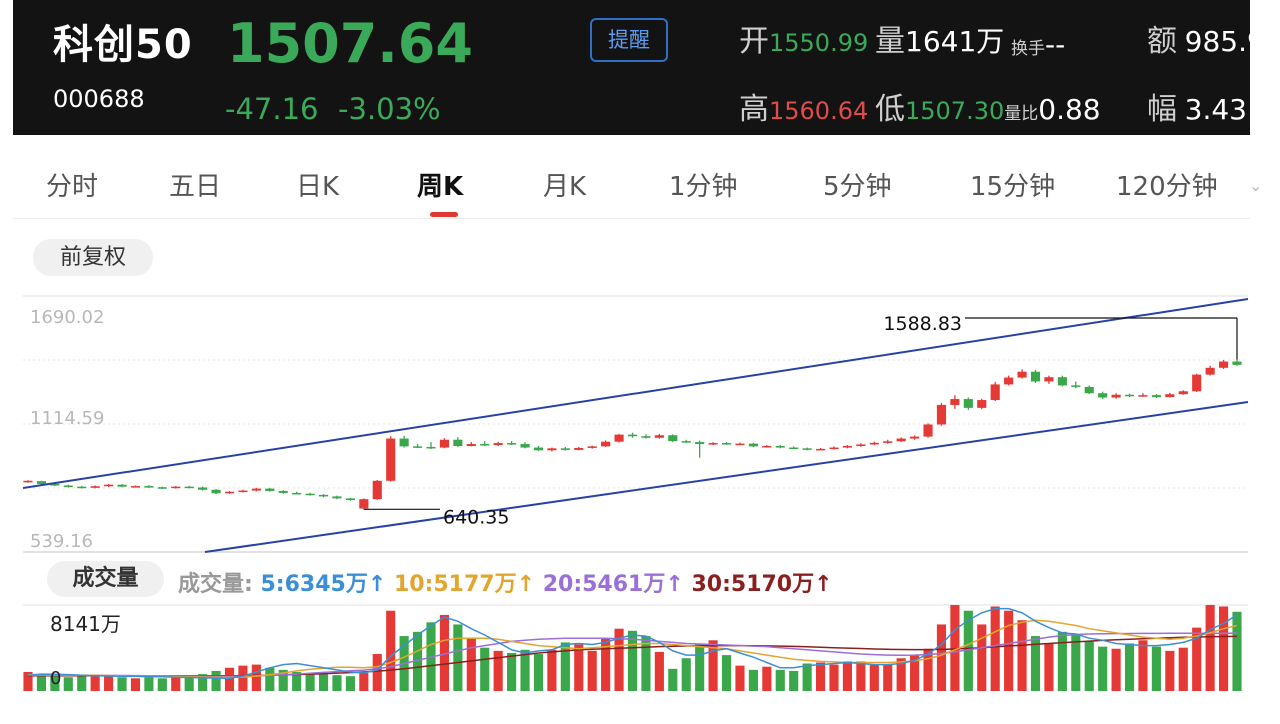 The image size is (1280, 724). What do you see at coordinates (629, 40) in the screenshot?
I see `remind-button: 提醒` at bounding box center [629, 40].